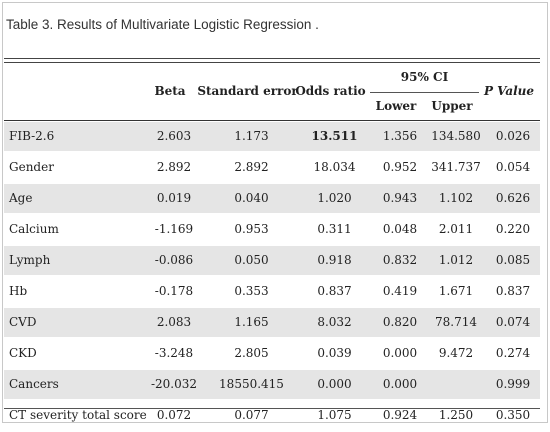 Image resolution: width=550 pixels, height=432 pixels. I want to click on header-rule, so click(272, 120).